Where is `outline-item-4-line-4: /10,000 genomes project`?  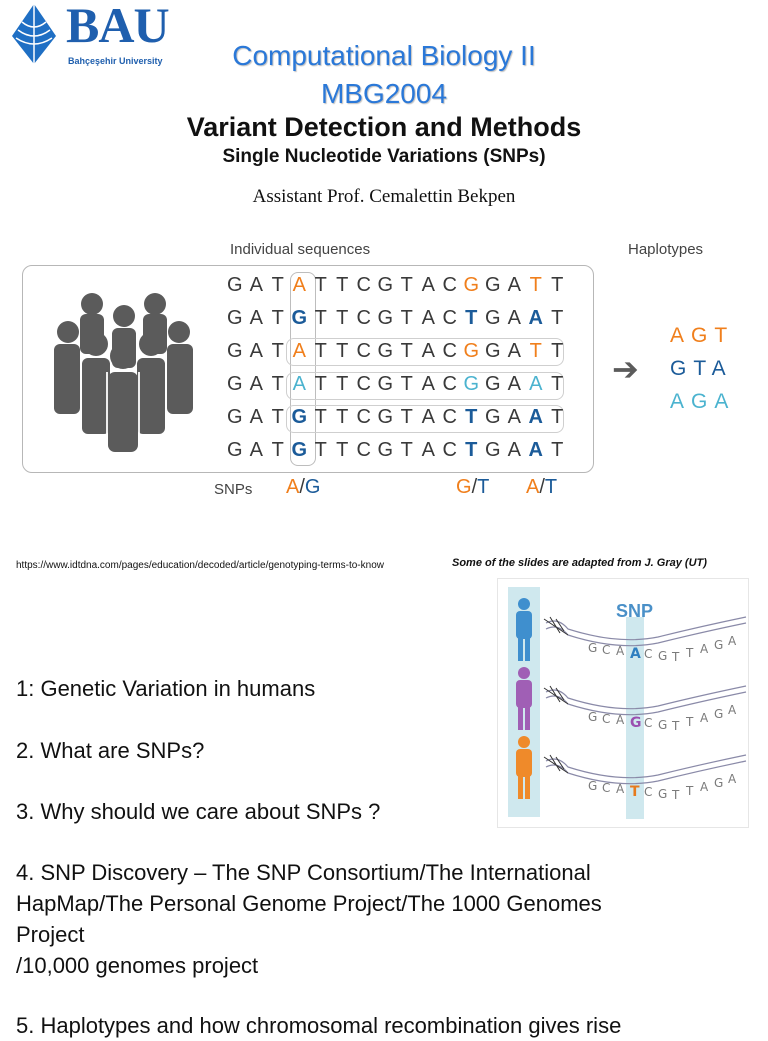 outline-item-4-line-4: /10,000 genomes project is located at coordinates (137, 965).